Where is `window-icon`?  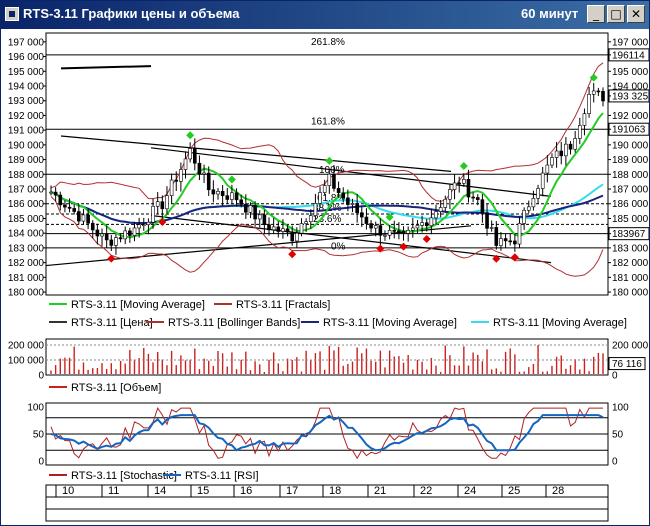 window-icon is located at coordinates (12, 14).